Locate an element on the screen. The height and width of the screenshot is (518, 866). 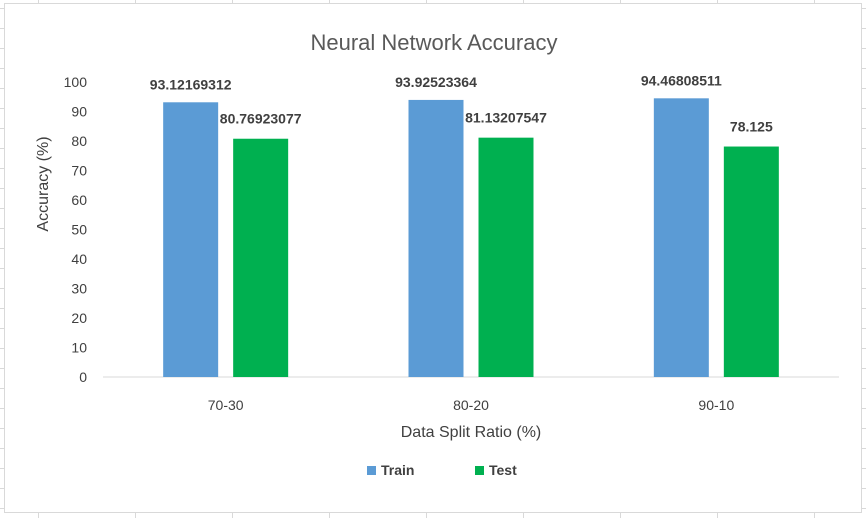
x-tick-label: 90-10 is located at coordinates (716, 405).